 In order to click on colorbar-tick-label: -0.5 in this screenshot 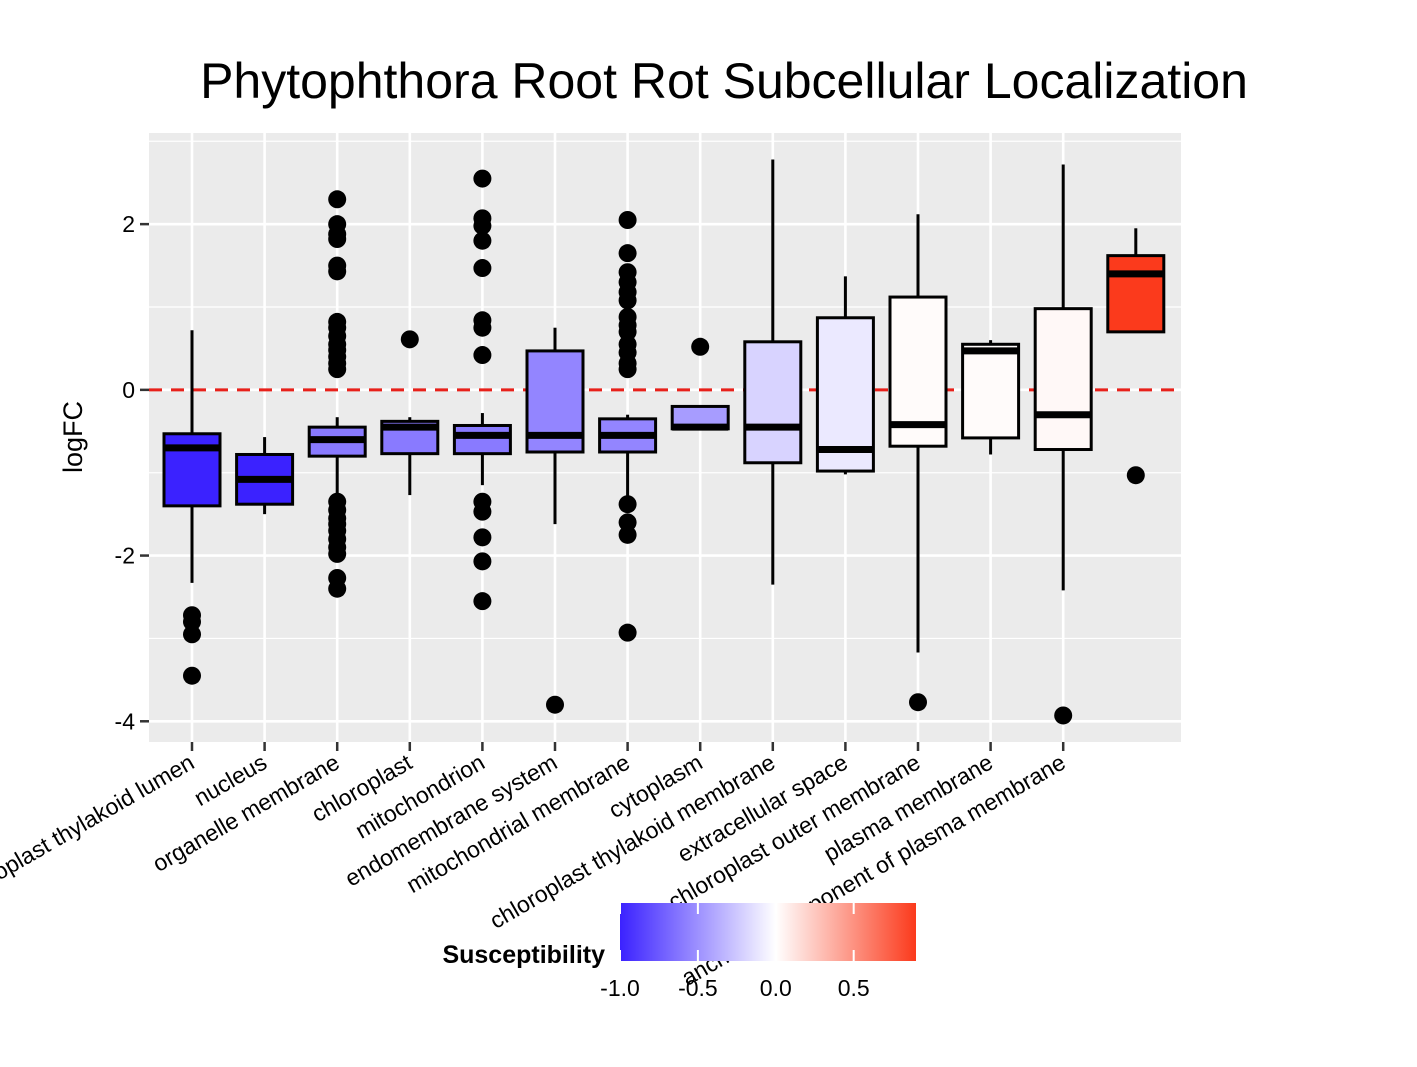, I will do `click(698, 988)`.